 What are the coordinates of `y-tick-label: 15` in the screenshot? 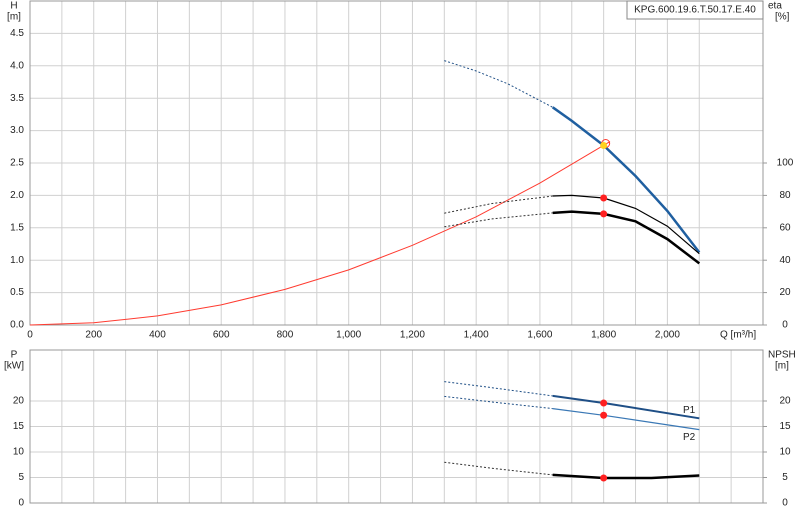 It's located at (19, 426).